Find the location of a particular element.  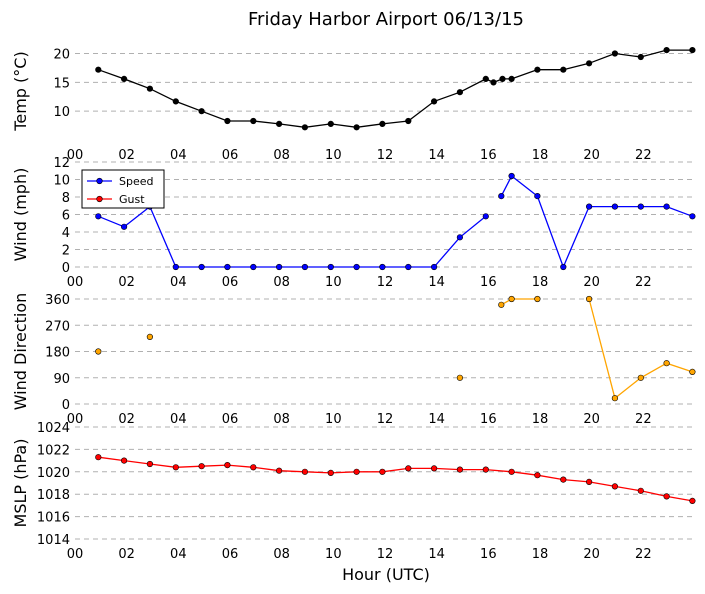

y-tick-label: 10 is located at coordinates (61, 181).